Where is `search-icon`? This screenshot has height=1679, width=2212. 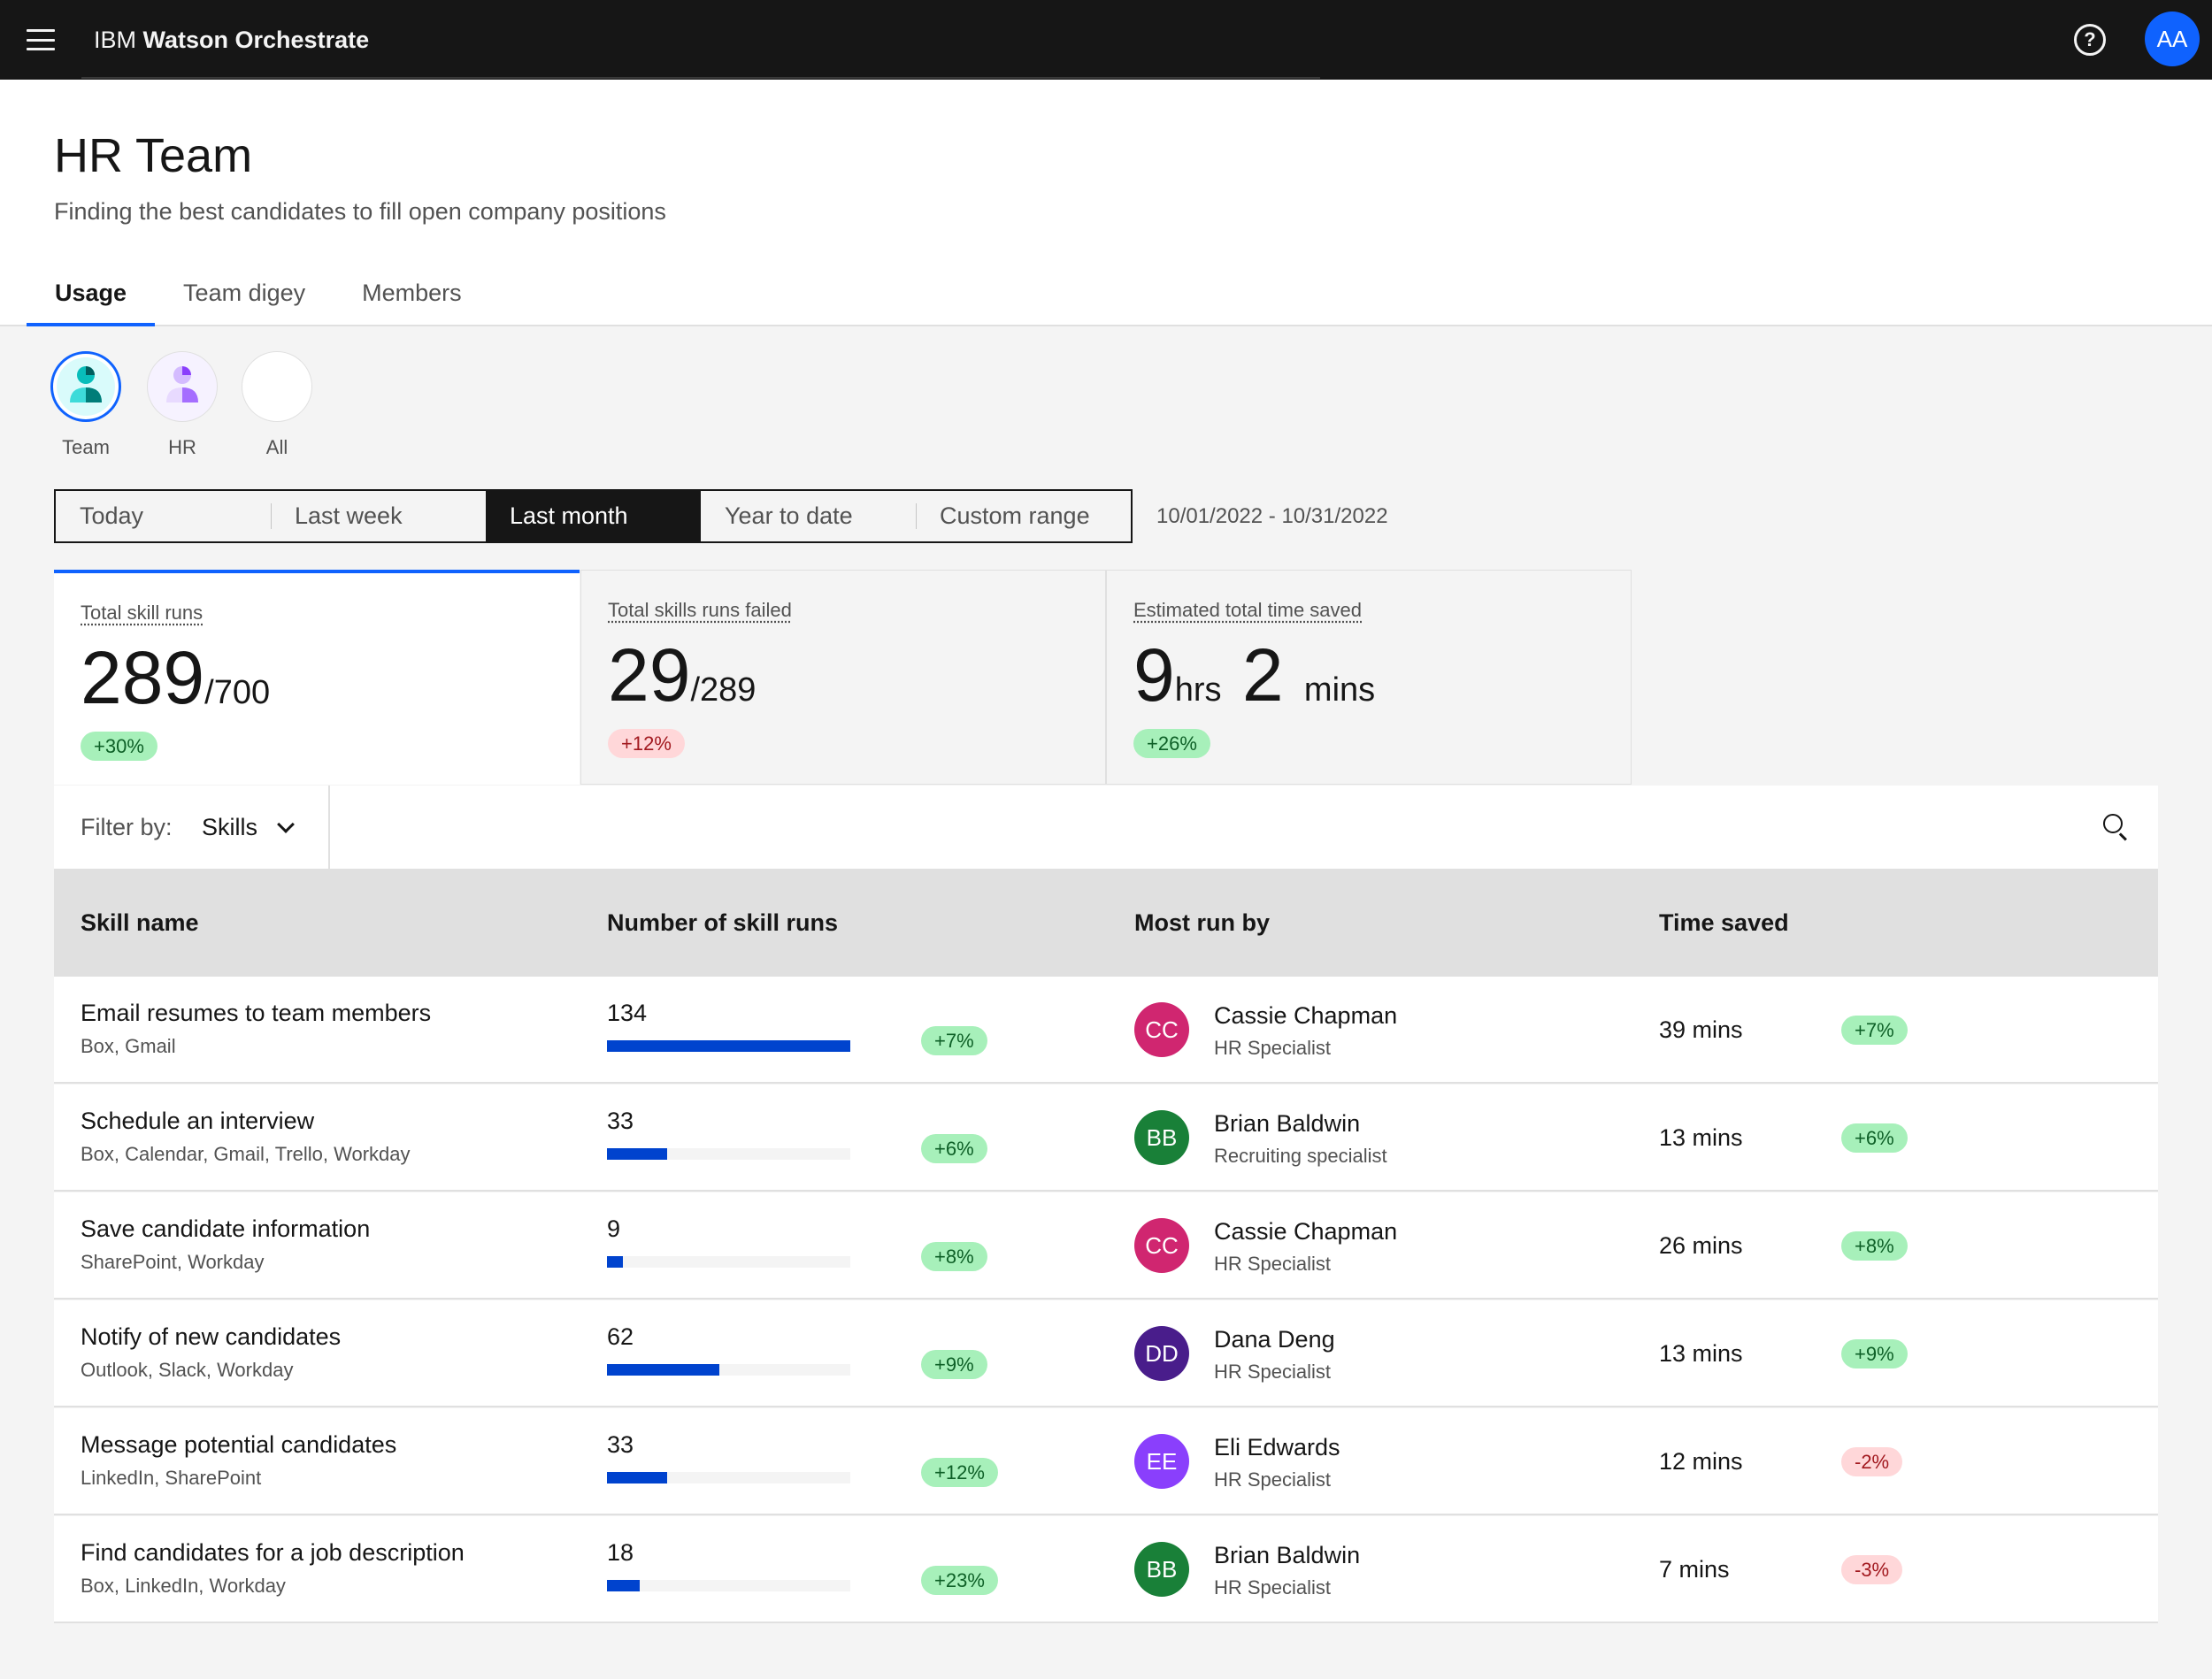 search-icon is located at coordinates (2117, 827).